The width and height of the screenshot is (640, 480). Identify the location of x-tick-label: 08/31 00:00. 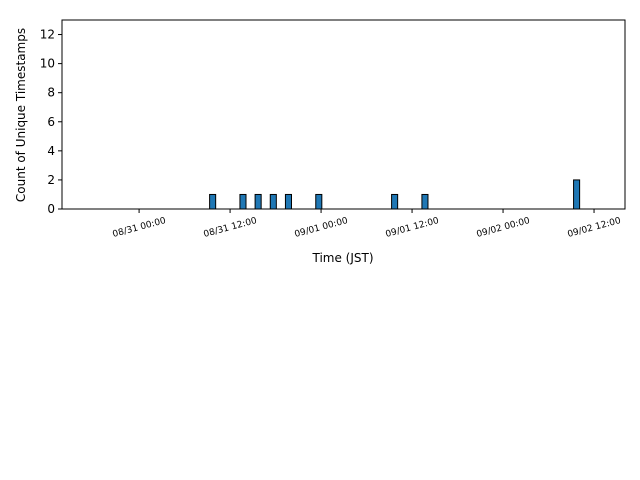
(140, 228).